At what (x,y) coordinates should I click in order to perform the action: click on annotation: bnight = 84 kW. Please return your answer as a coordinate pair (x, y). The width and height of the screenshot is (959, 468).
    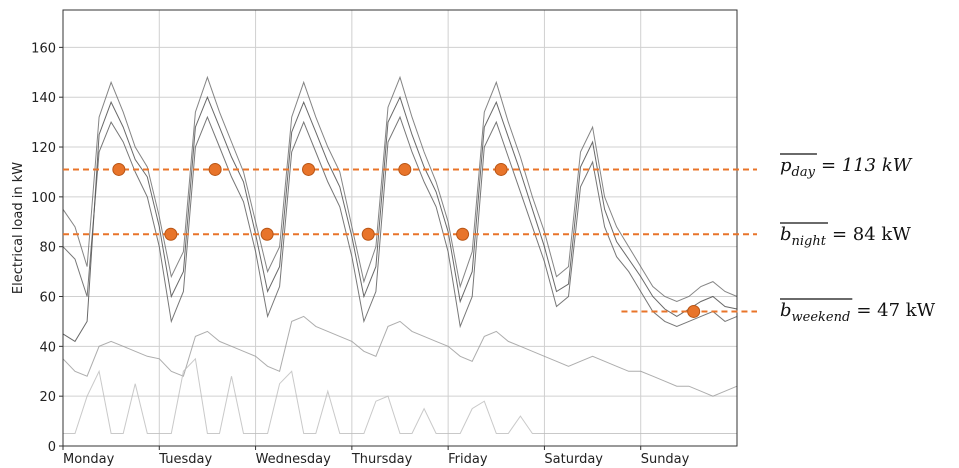
    Looking at the image, I should click on (845, 236).